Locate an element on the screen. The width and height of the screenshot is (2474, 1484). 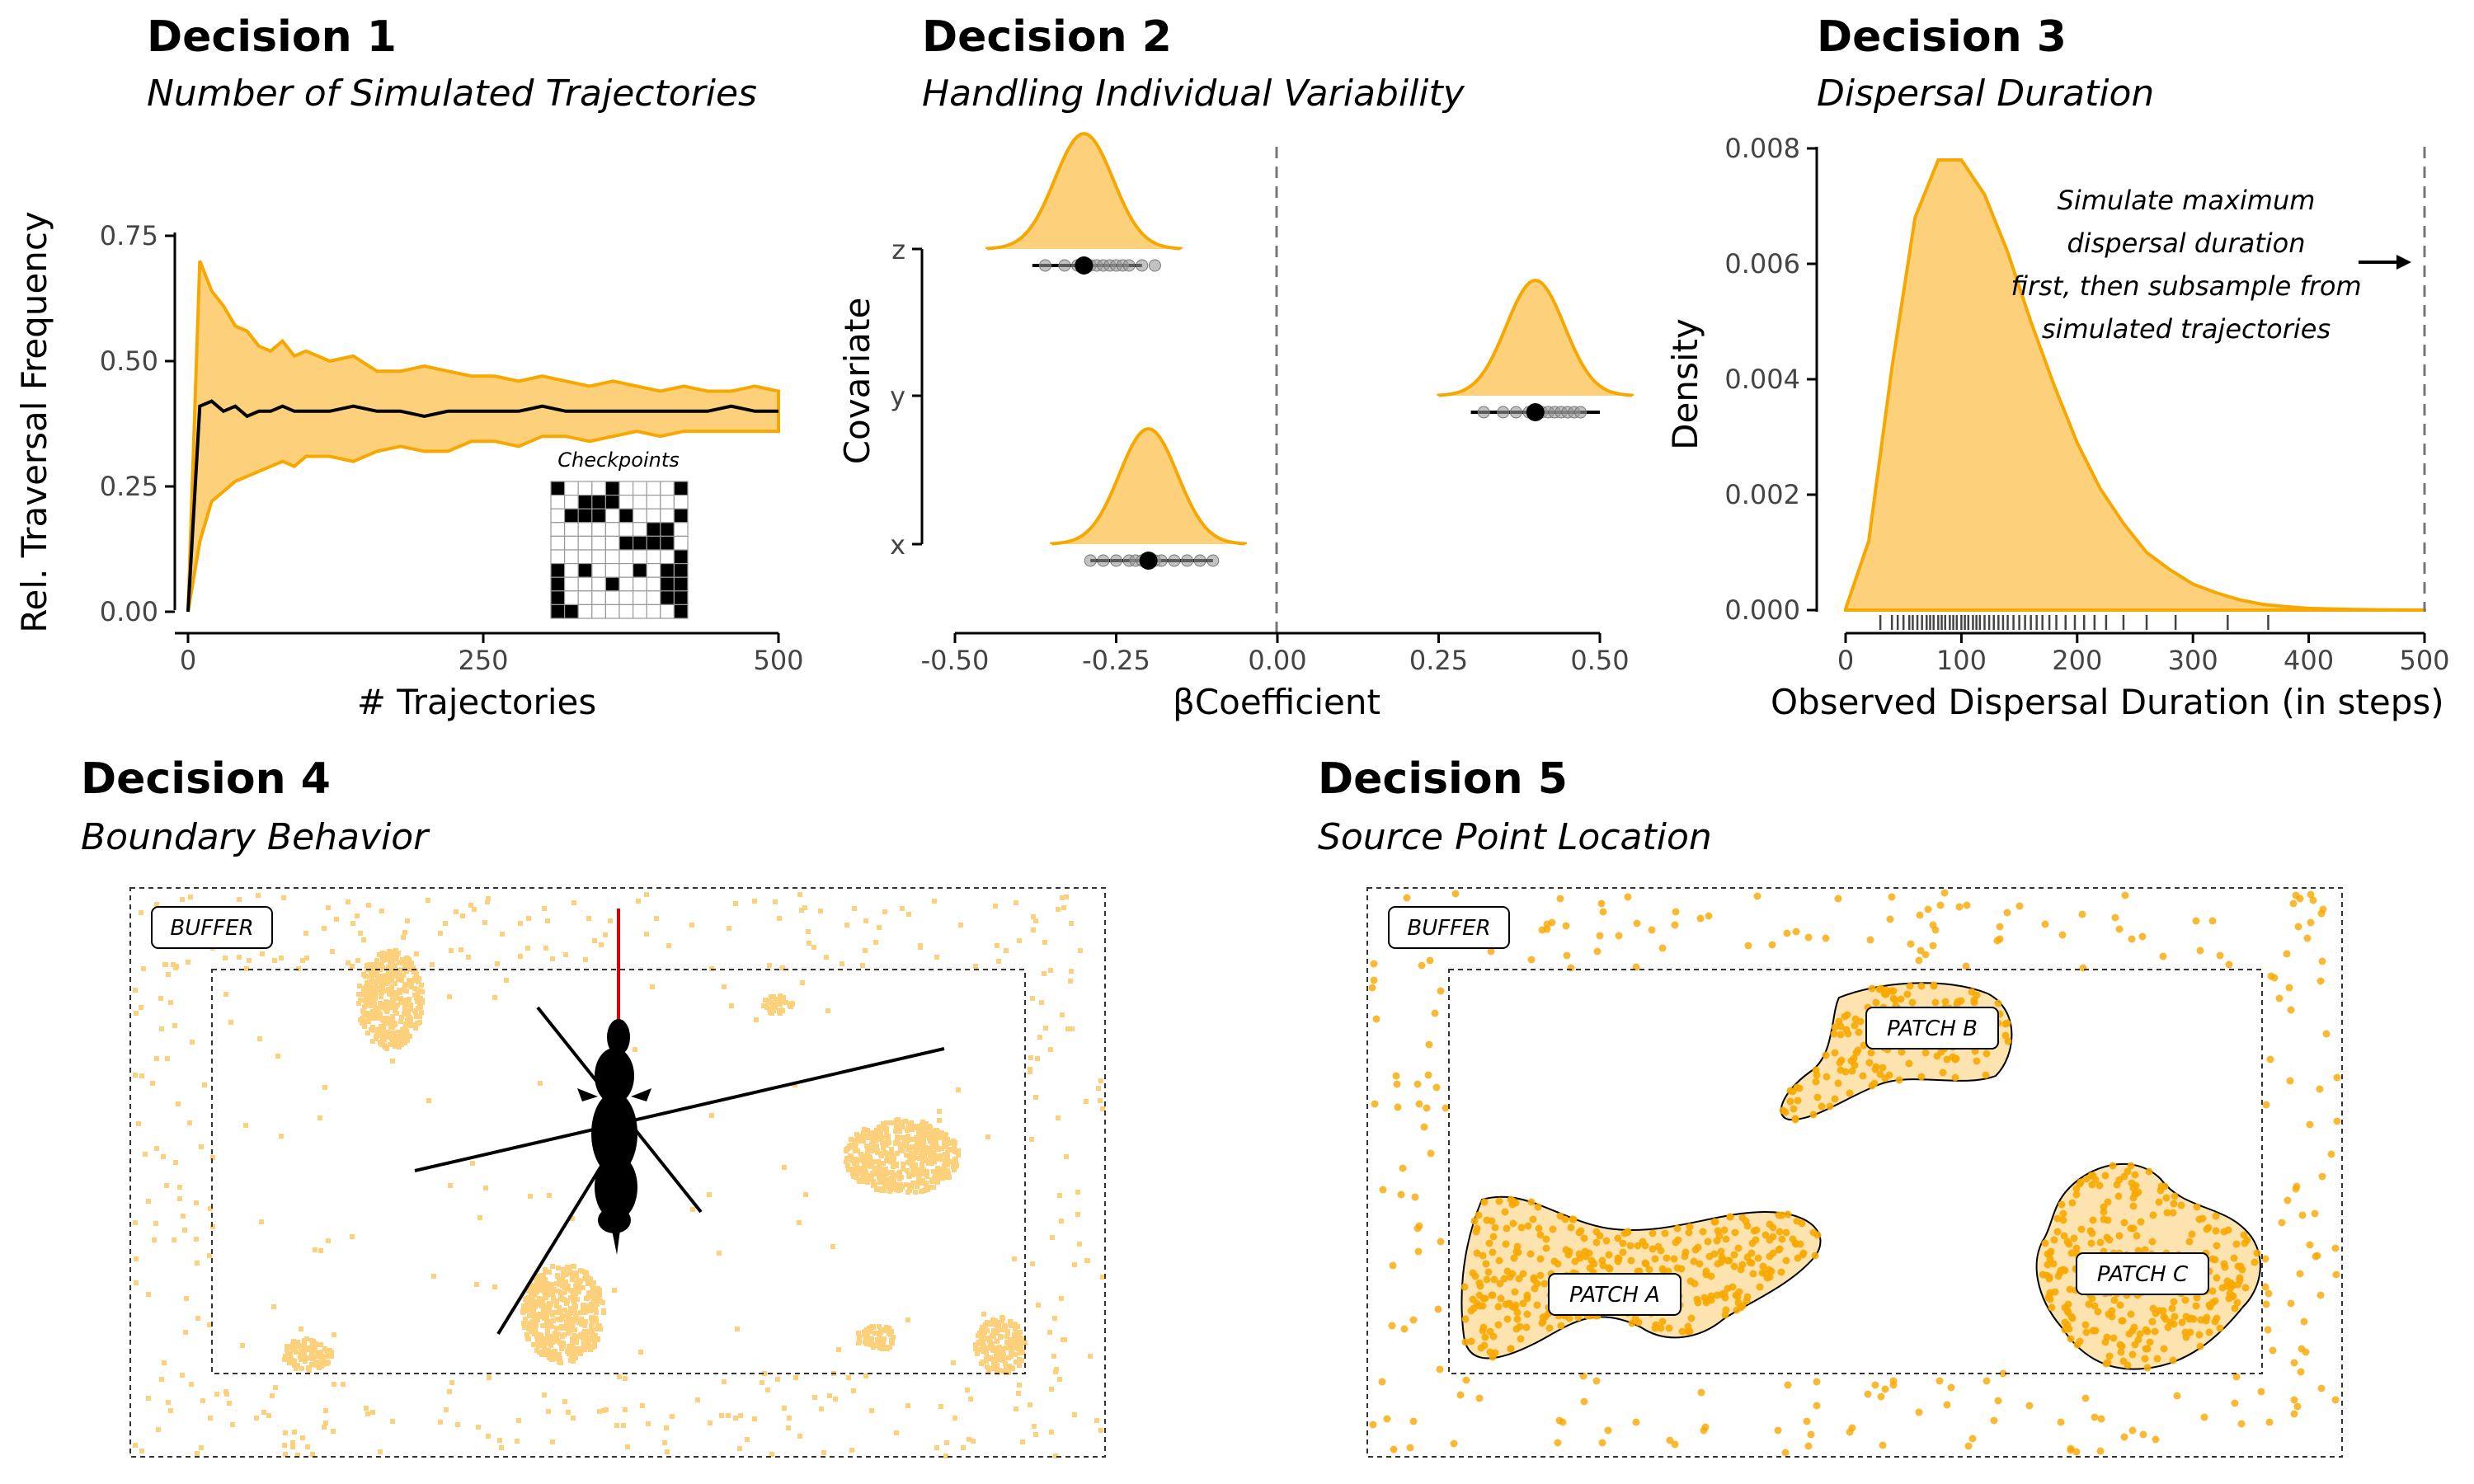
y-tick-label: 0.006 is located at coordinates (1762, 263).